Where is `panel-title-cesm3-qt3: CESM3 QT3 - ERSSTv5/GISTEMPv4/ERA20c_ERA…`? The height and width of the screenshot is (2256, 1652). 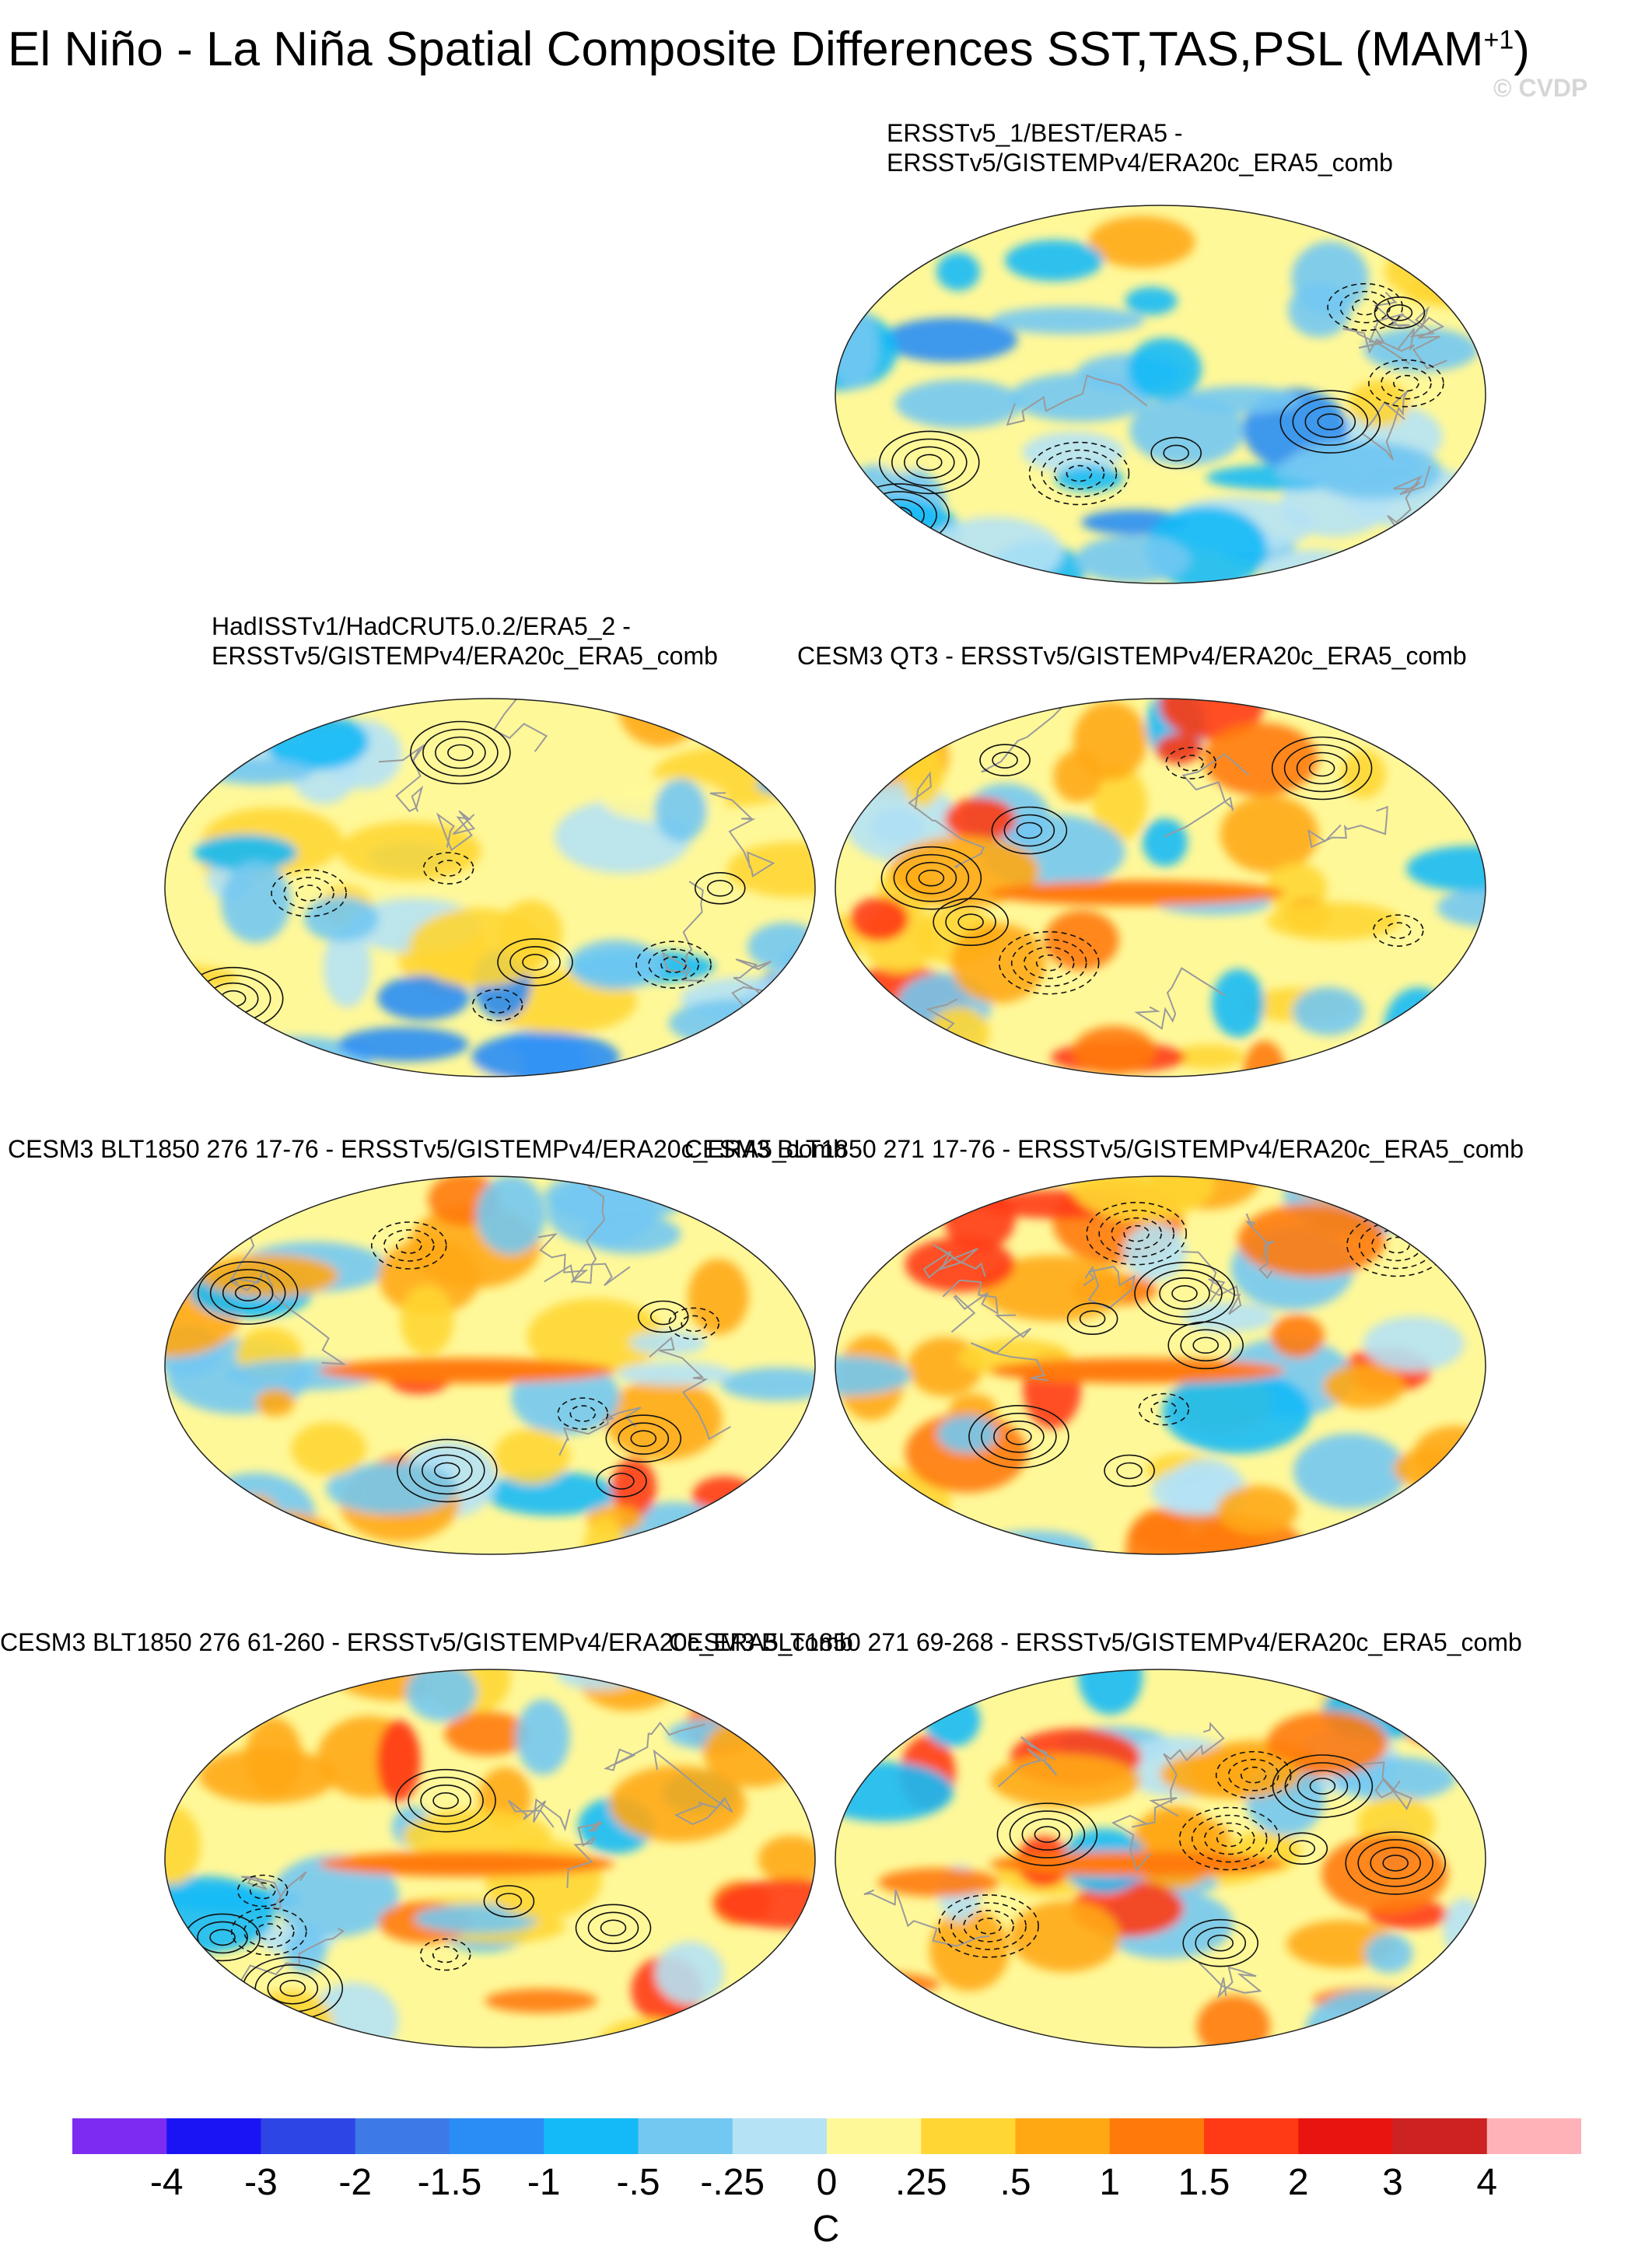 panel-title-cesm3-qt3: CESM3 QT3 - ERSSTv5/GISTEMPv4/ERA20c_ERA… is located at coordinates (1132, 656).